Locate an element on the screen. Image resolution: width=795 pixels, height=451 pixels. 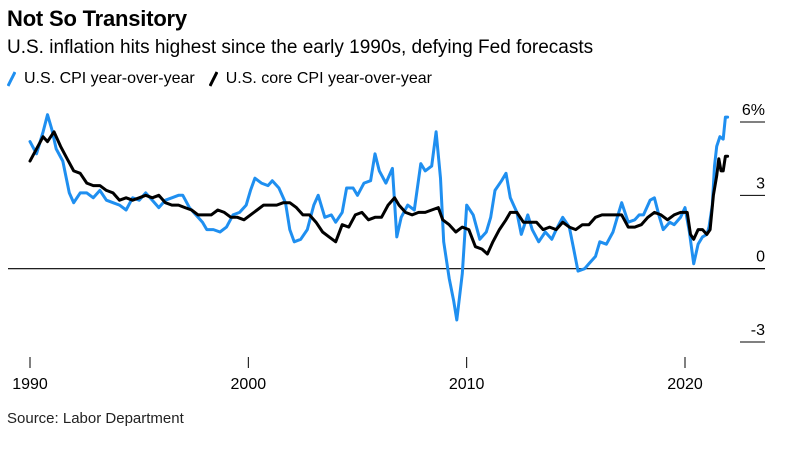
legend-label-cpi: U.S. CPI year-over-year is located at coordinates (109, 78).